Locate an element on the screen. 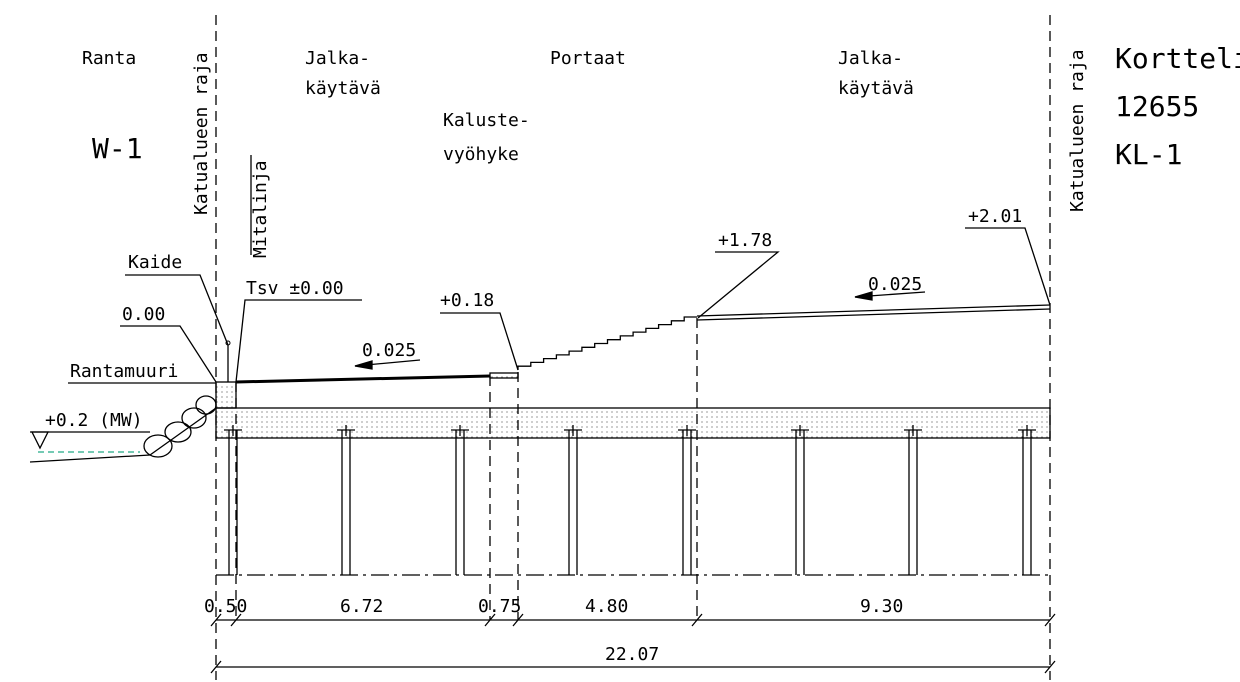 The image size is (1240, 682). zone-label: Kortteli is located at coordinates (1177, 58).